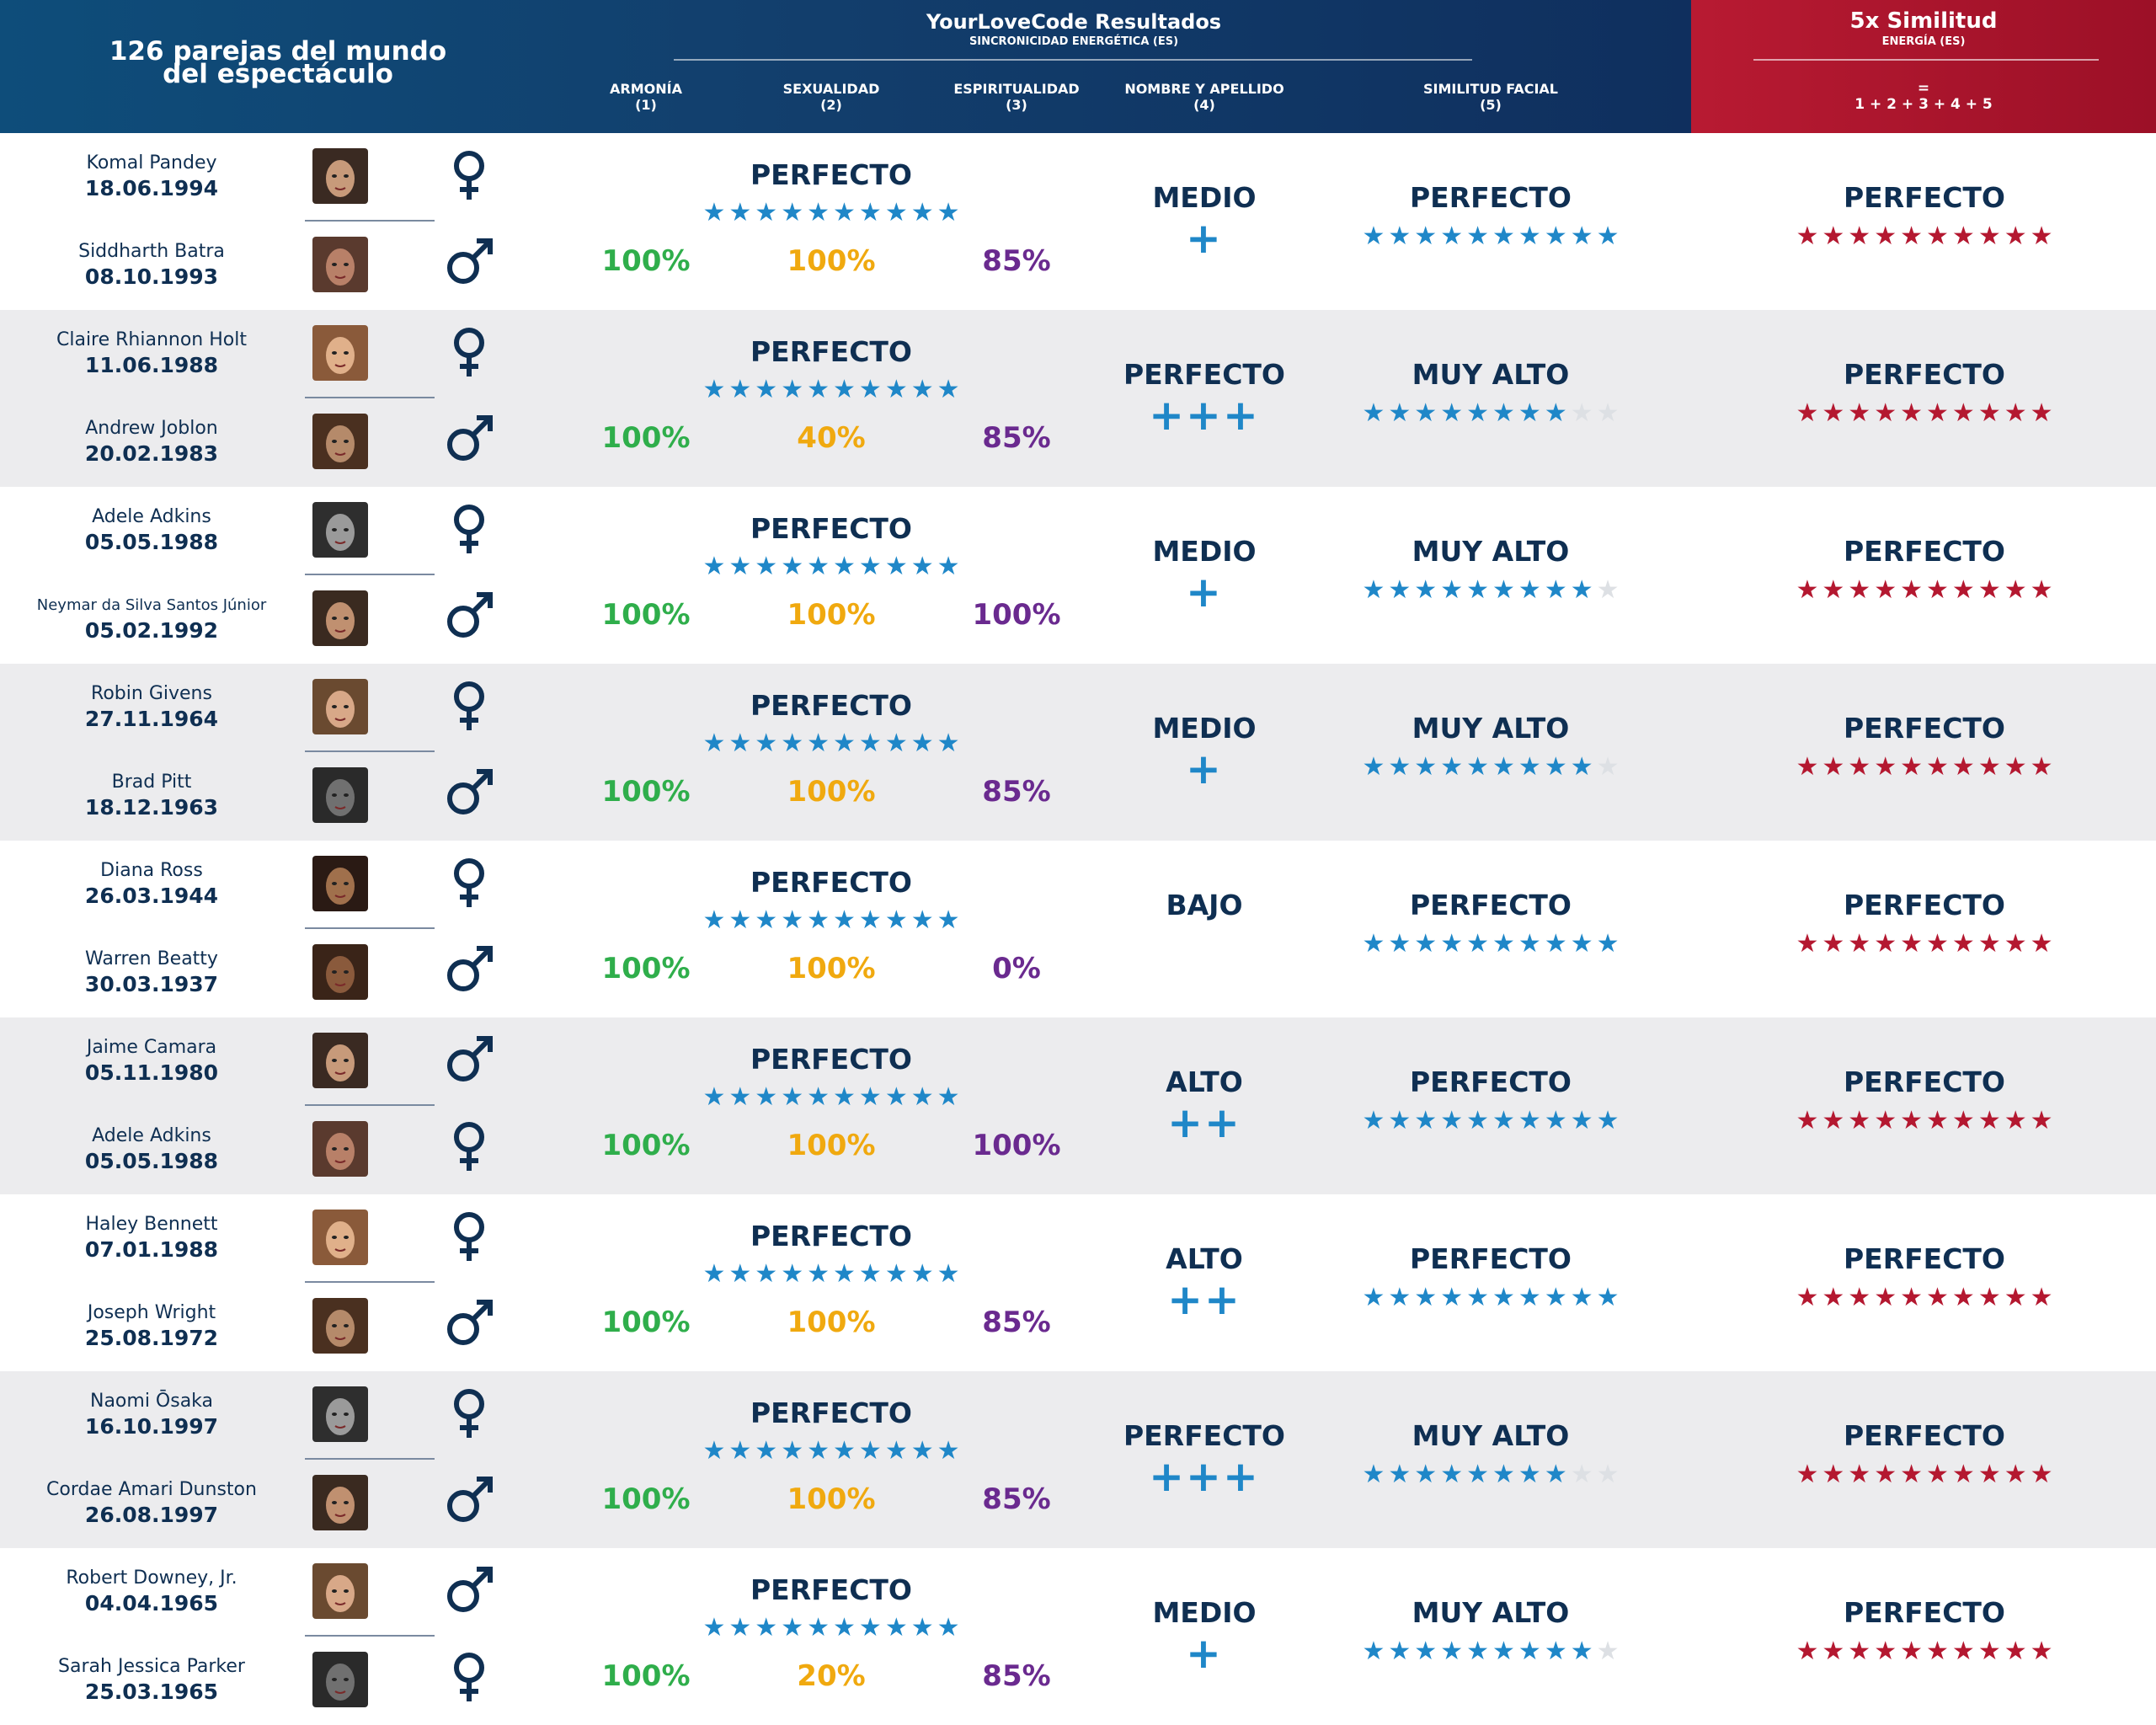 The height and width of the screenshot is (1725, 2156). I want to click on col-header-facial: SIMILITUD FACIAL (5), so click(1490, 97).